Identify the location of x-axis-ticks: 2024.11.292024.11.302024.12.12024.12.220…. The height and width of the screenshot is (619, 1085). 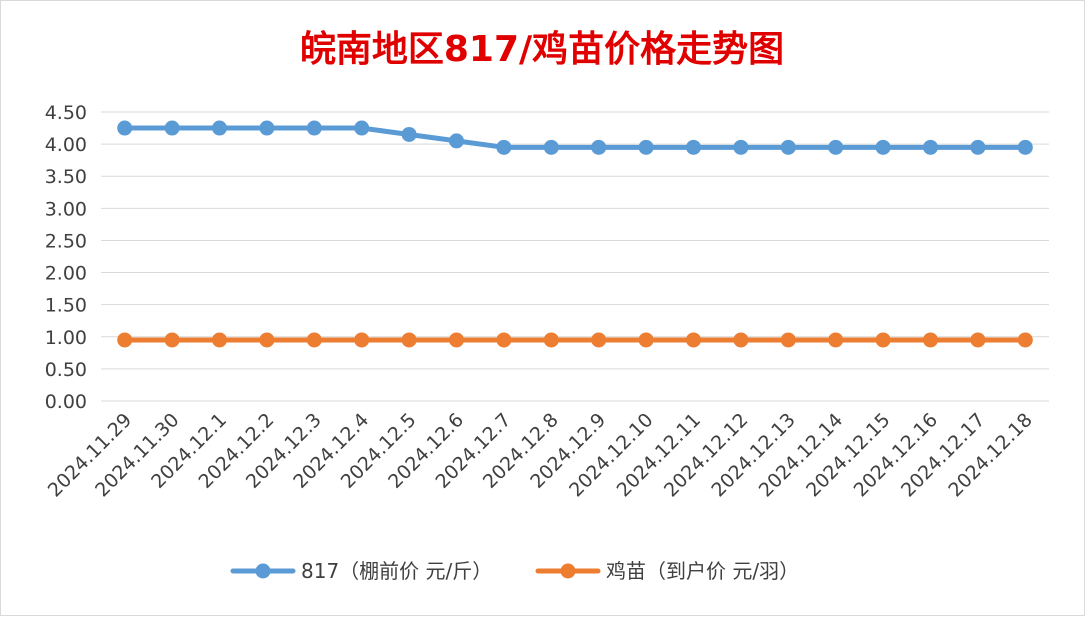
(540, 455).